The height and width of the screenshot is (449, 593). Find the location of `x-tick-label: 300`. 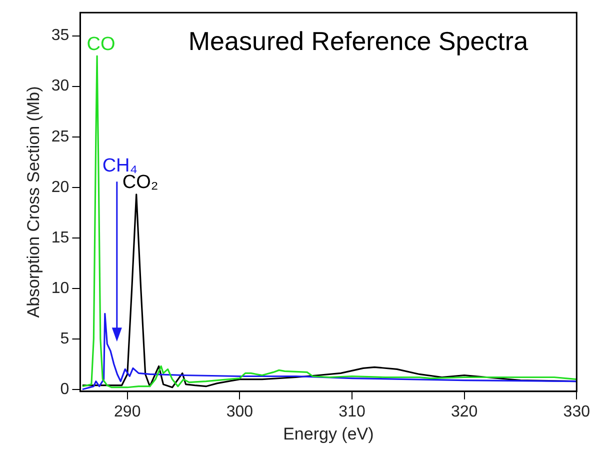

x-tick-label: 300 is located at coordinates (240, 411).